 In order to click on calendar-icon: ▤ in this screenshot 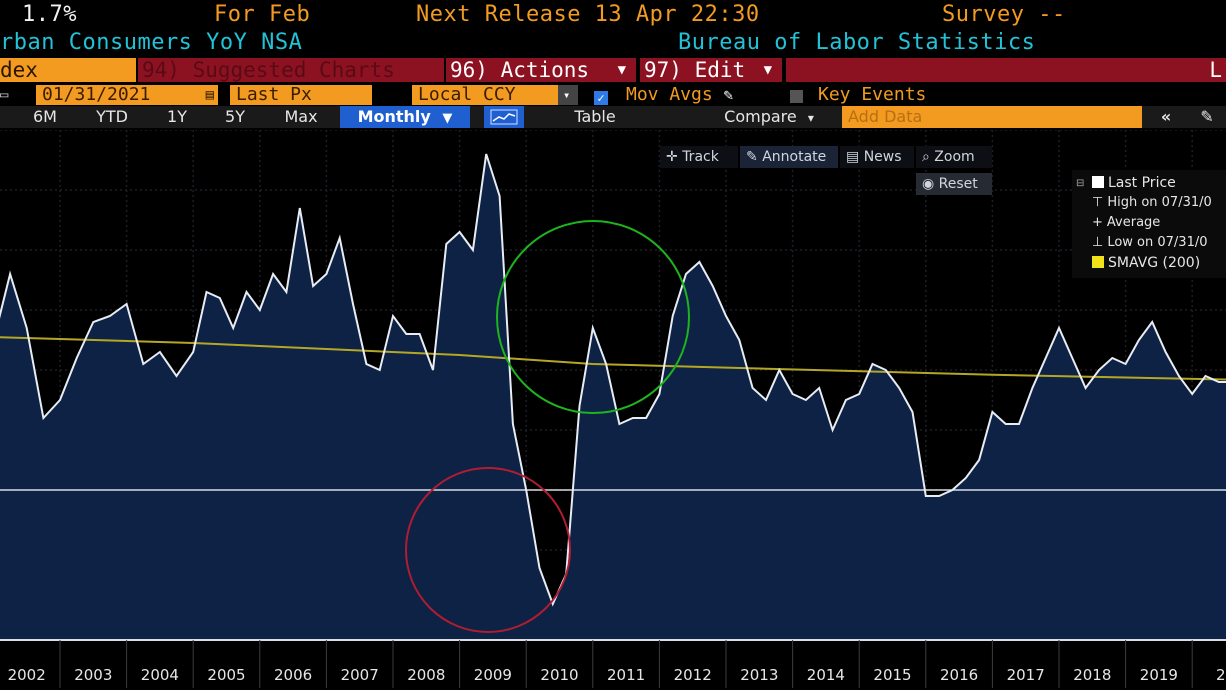, I will do `click(209, 95)`.